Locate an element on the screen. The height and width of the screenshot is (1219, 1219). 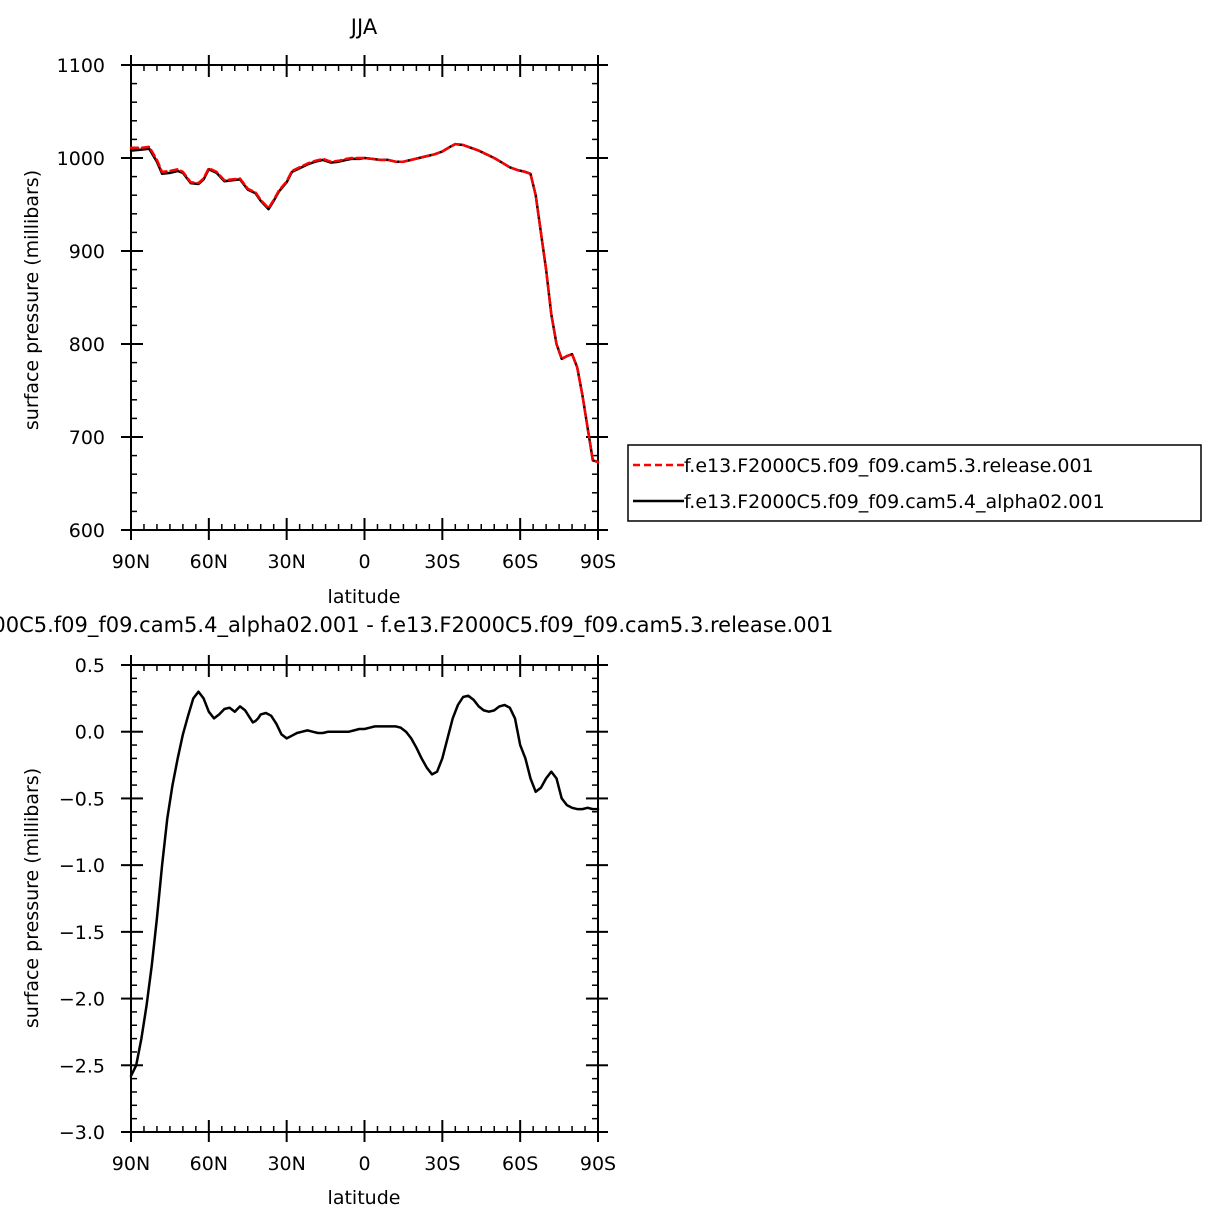
top-x-tick-label: 90N is located at coordinates (131, 562).